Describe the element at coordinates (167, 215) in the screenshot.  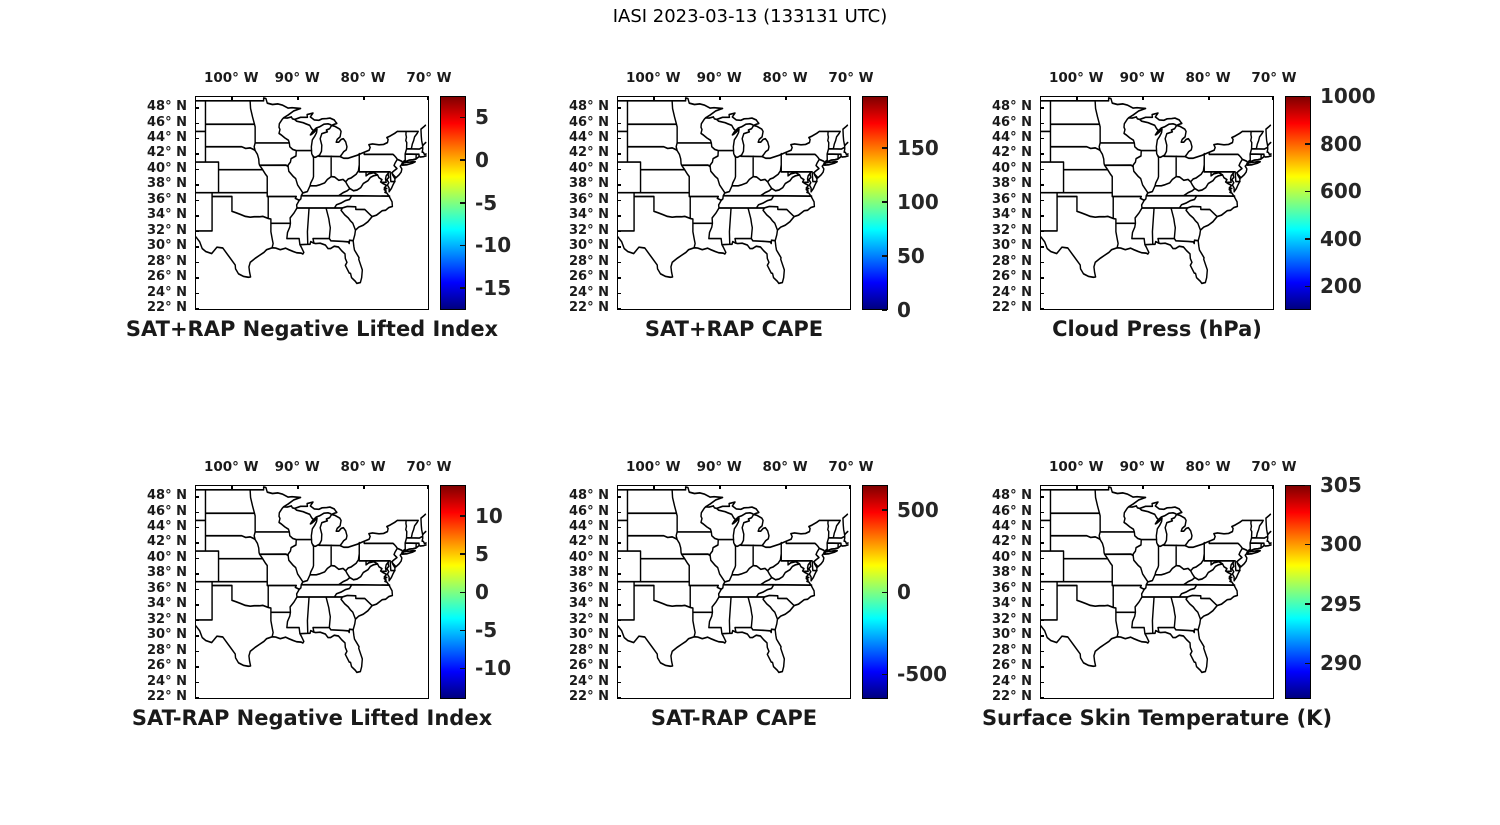
I see `lat-tick-label: 34° N` at that location.